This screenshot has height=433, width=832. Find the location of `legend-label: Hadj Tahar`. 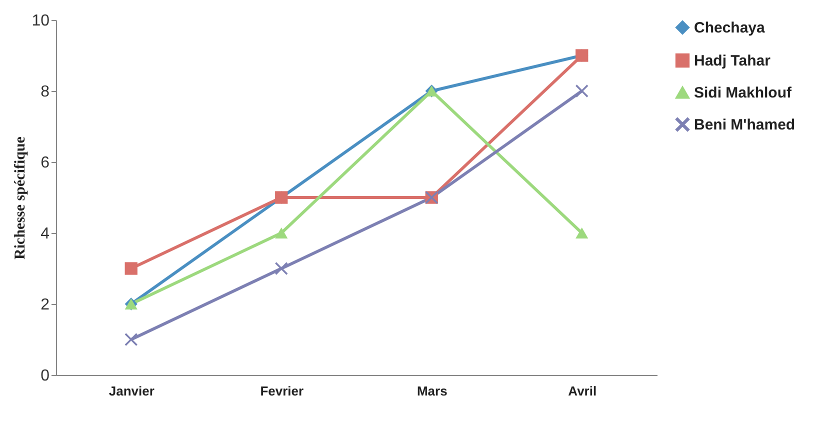

legend-label: Hadj Tahar is located at coordinates (732, 61).